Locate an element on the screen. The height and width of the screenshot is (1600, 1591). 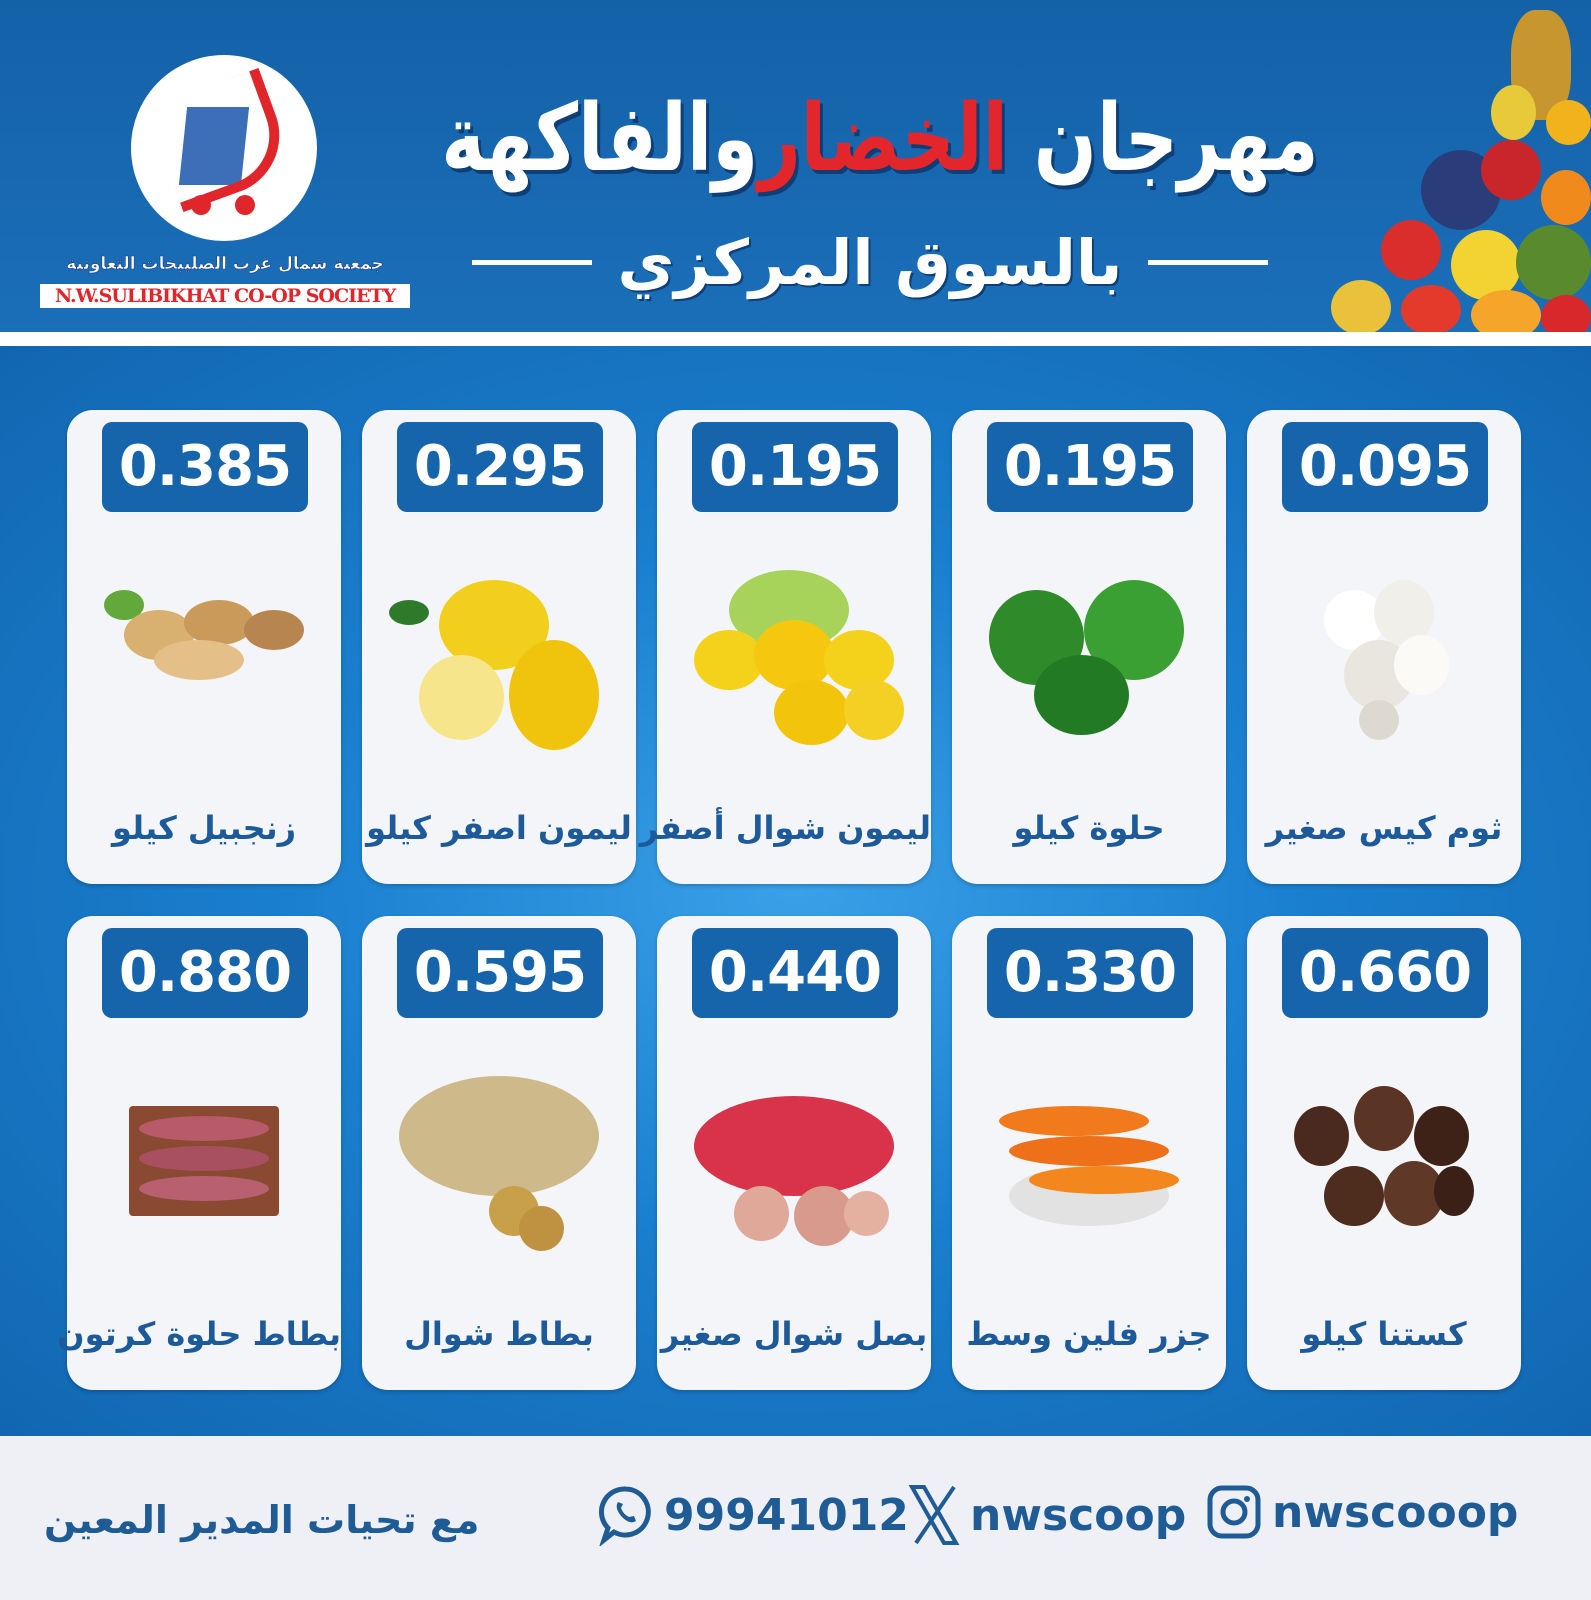
subtitle: بالسوق المركزي is located at coordinates (870, 262).